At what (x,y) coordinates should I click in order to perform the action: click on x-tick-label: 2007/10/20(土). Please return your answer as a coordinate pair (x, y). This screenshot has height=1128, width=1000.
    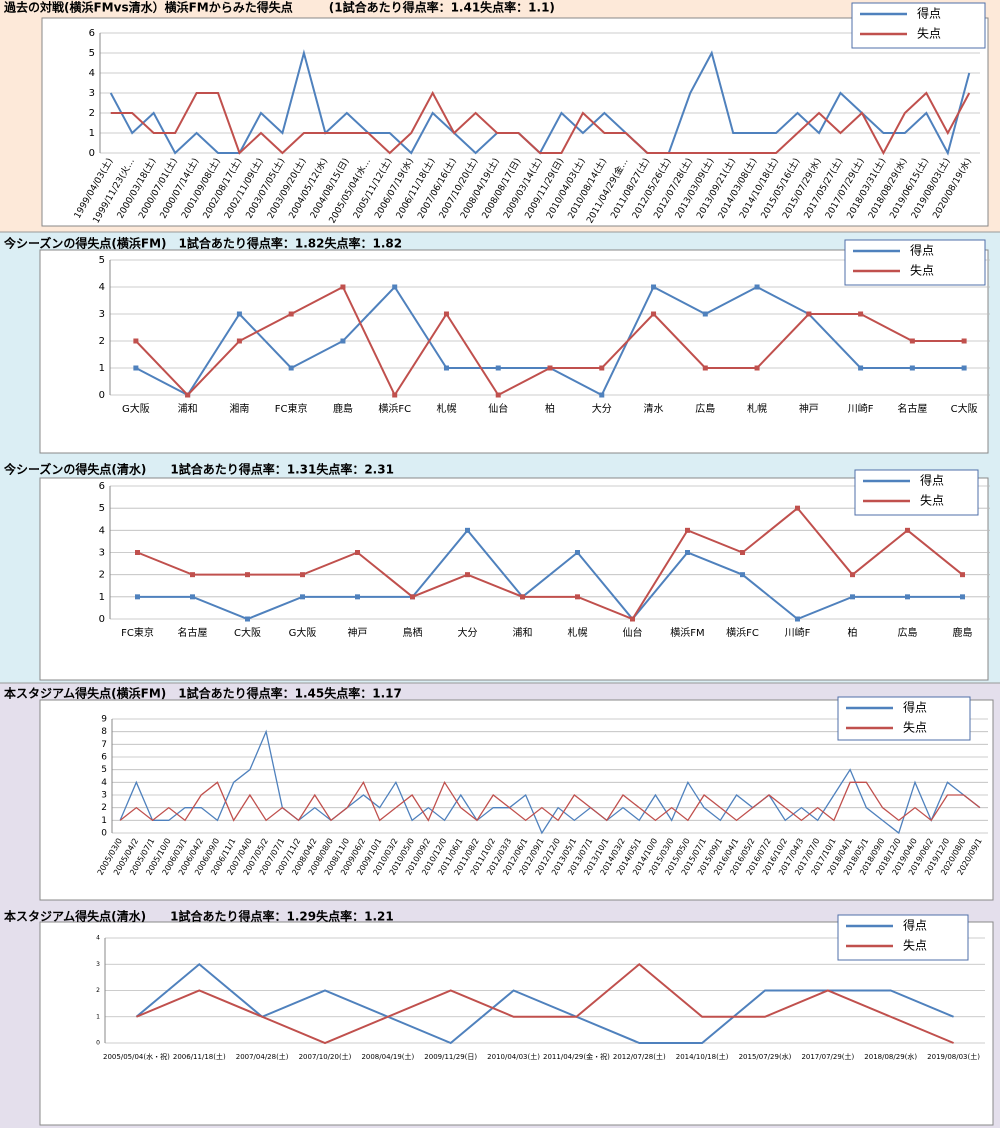
    Looking at the image, I should click on (325, 1056).